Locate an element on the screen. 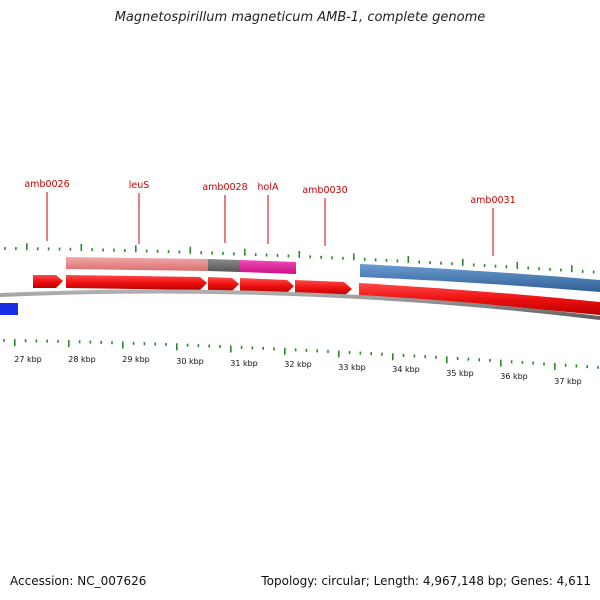 The height and width of the screenshot is (600, 600). cds-arrow-amb0028 is located at coordinates (223, 284).